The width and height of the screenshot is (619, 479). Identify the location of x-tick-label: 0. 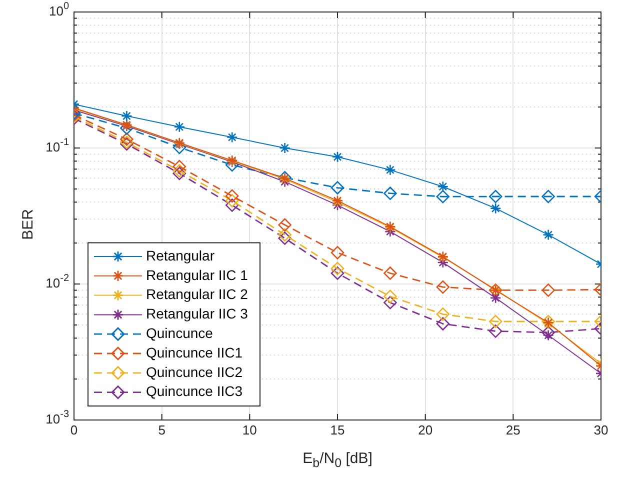
(74, 430).